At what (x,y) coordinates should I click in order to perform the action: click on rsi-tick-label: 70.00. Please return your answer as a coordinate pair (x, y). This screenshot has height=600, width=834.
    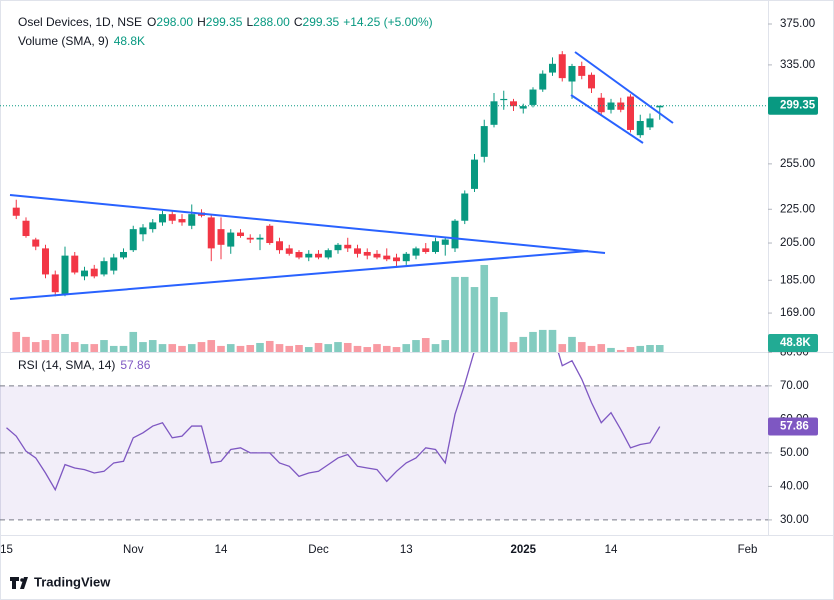
    Looking at the image, I should click on (794, 386).